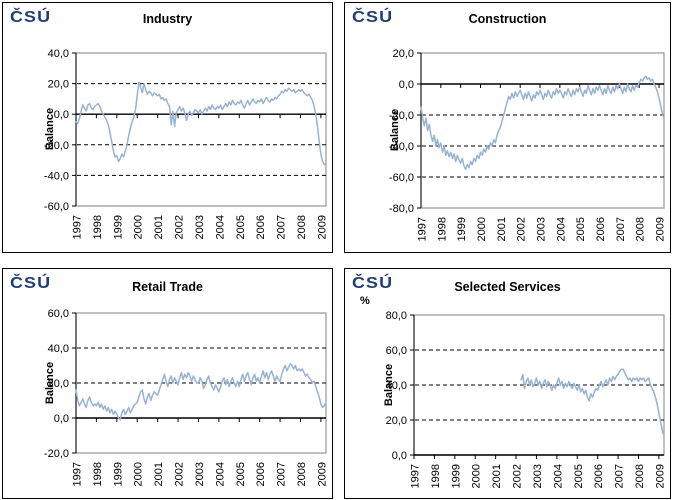 Image resolution: width=673 pixels, height=500 pixels. I want to click on chart-title-industry: Industry, so click(167, 19).